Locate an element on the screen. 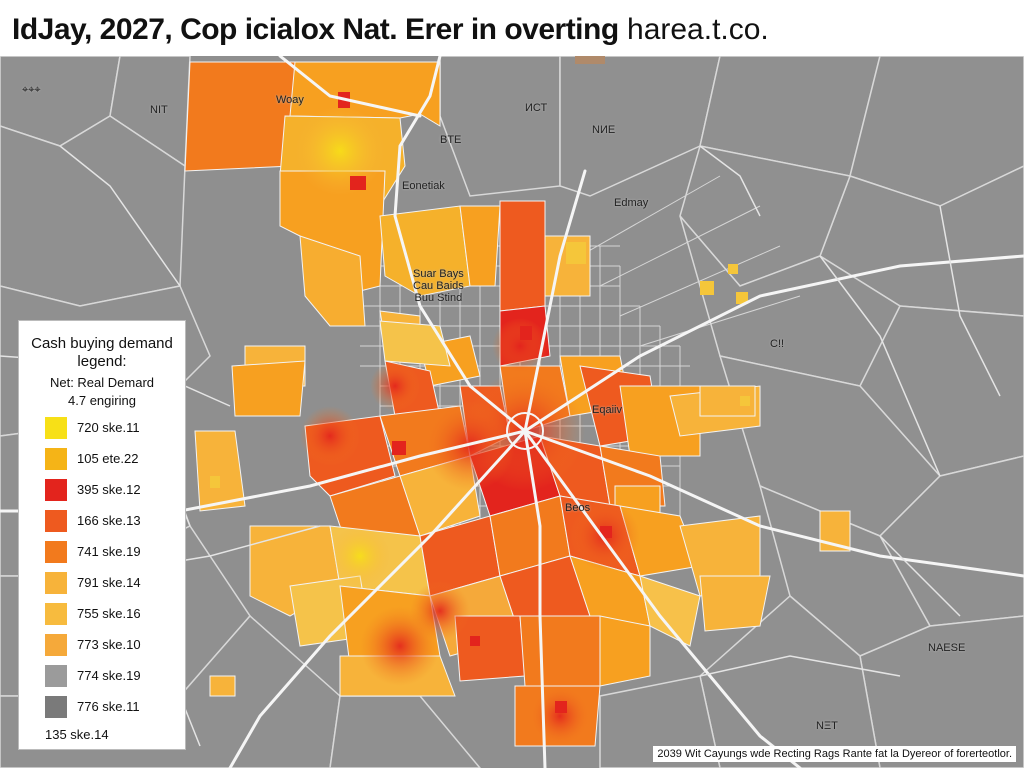  legend-item-label: 166 ske.13 is located at coordinates (109, 520).